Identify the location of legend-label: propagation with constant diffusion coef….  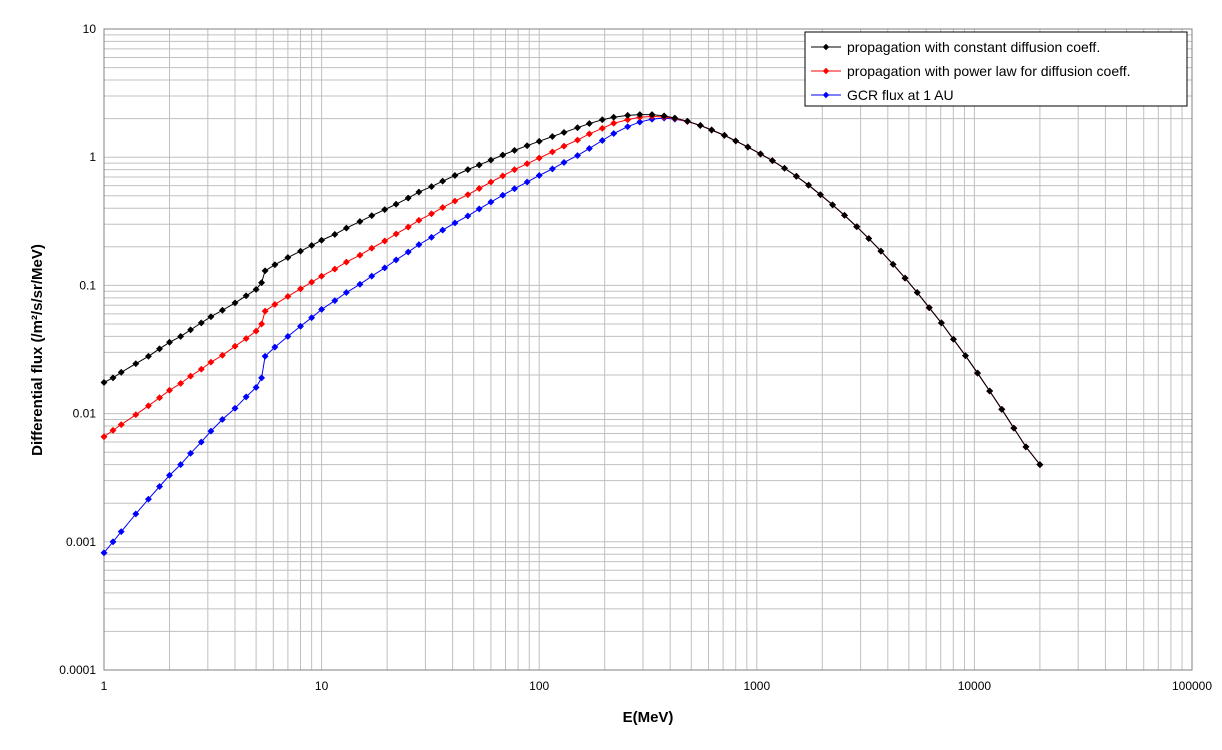
(973, 47).